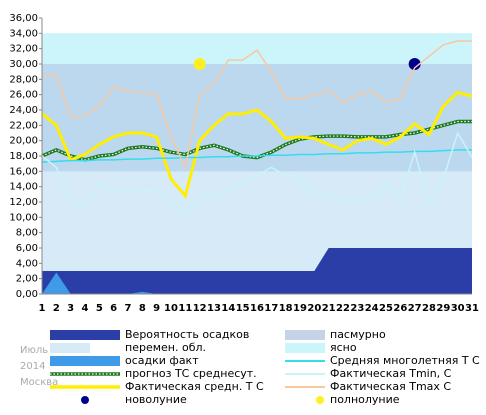 The width and height of the screenshot is (486, 415). What do you see at coordinates (27, 279) in the screenshot?
I see `y-tick-label: 2,00` at bounding box center [27, 279].